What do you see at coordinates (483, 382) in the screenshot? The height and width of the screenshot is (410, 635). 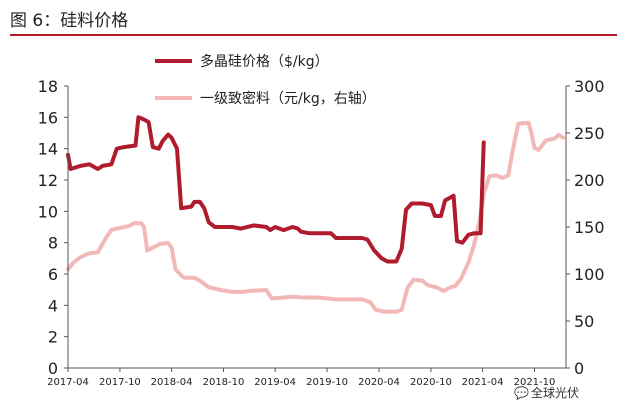 I see `x-tick-label: 2021-04` at bounding box center [483, 382].